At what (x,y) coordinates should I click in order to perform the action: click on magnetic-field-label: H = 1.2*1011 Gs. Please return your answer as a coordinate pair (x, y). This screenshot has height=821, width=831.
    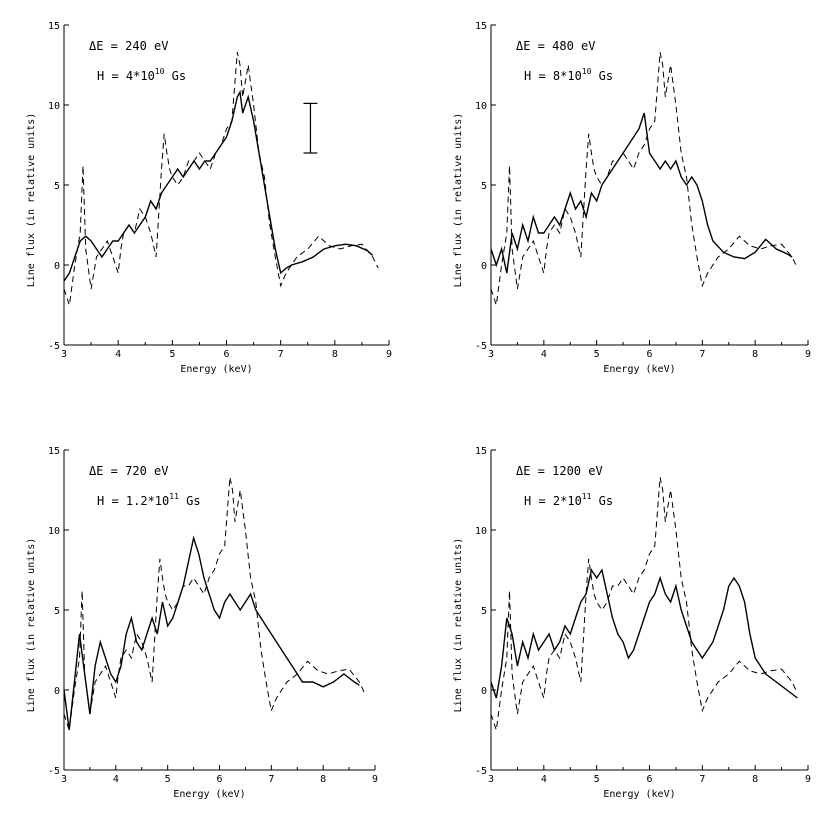
    Looking at the image, I should click on (149, 500).